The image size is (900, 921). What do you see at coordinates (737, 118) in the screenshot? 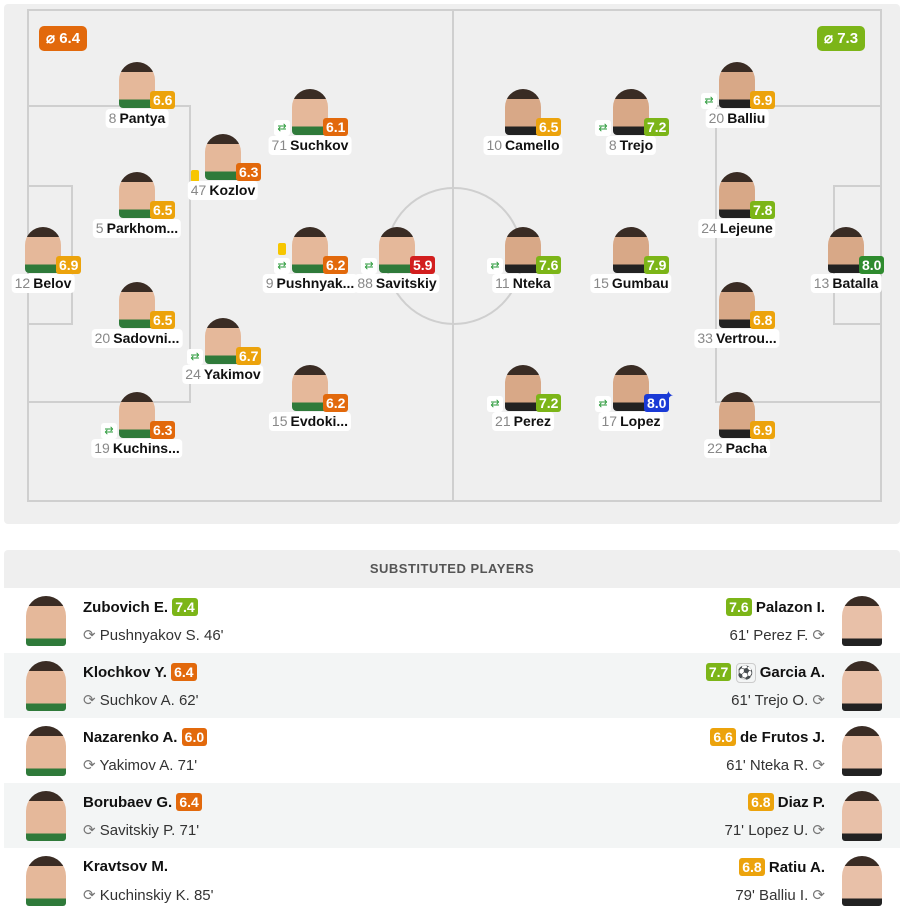
I see `player-label: 20 Balliu` at bounding box center [737, 118].